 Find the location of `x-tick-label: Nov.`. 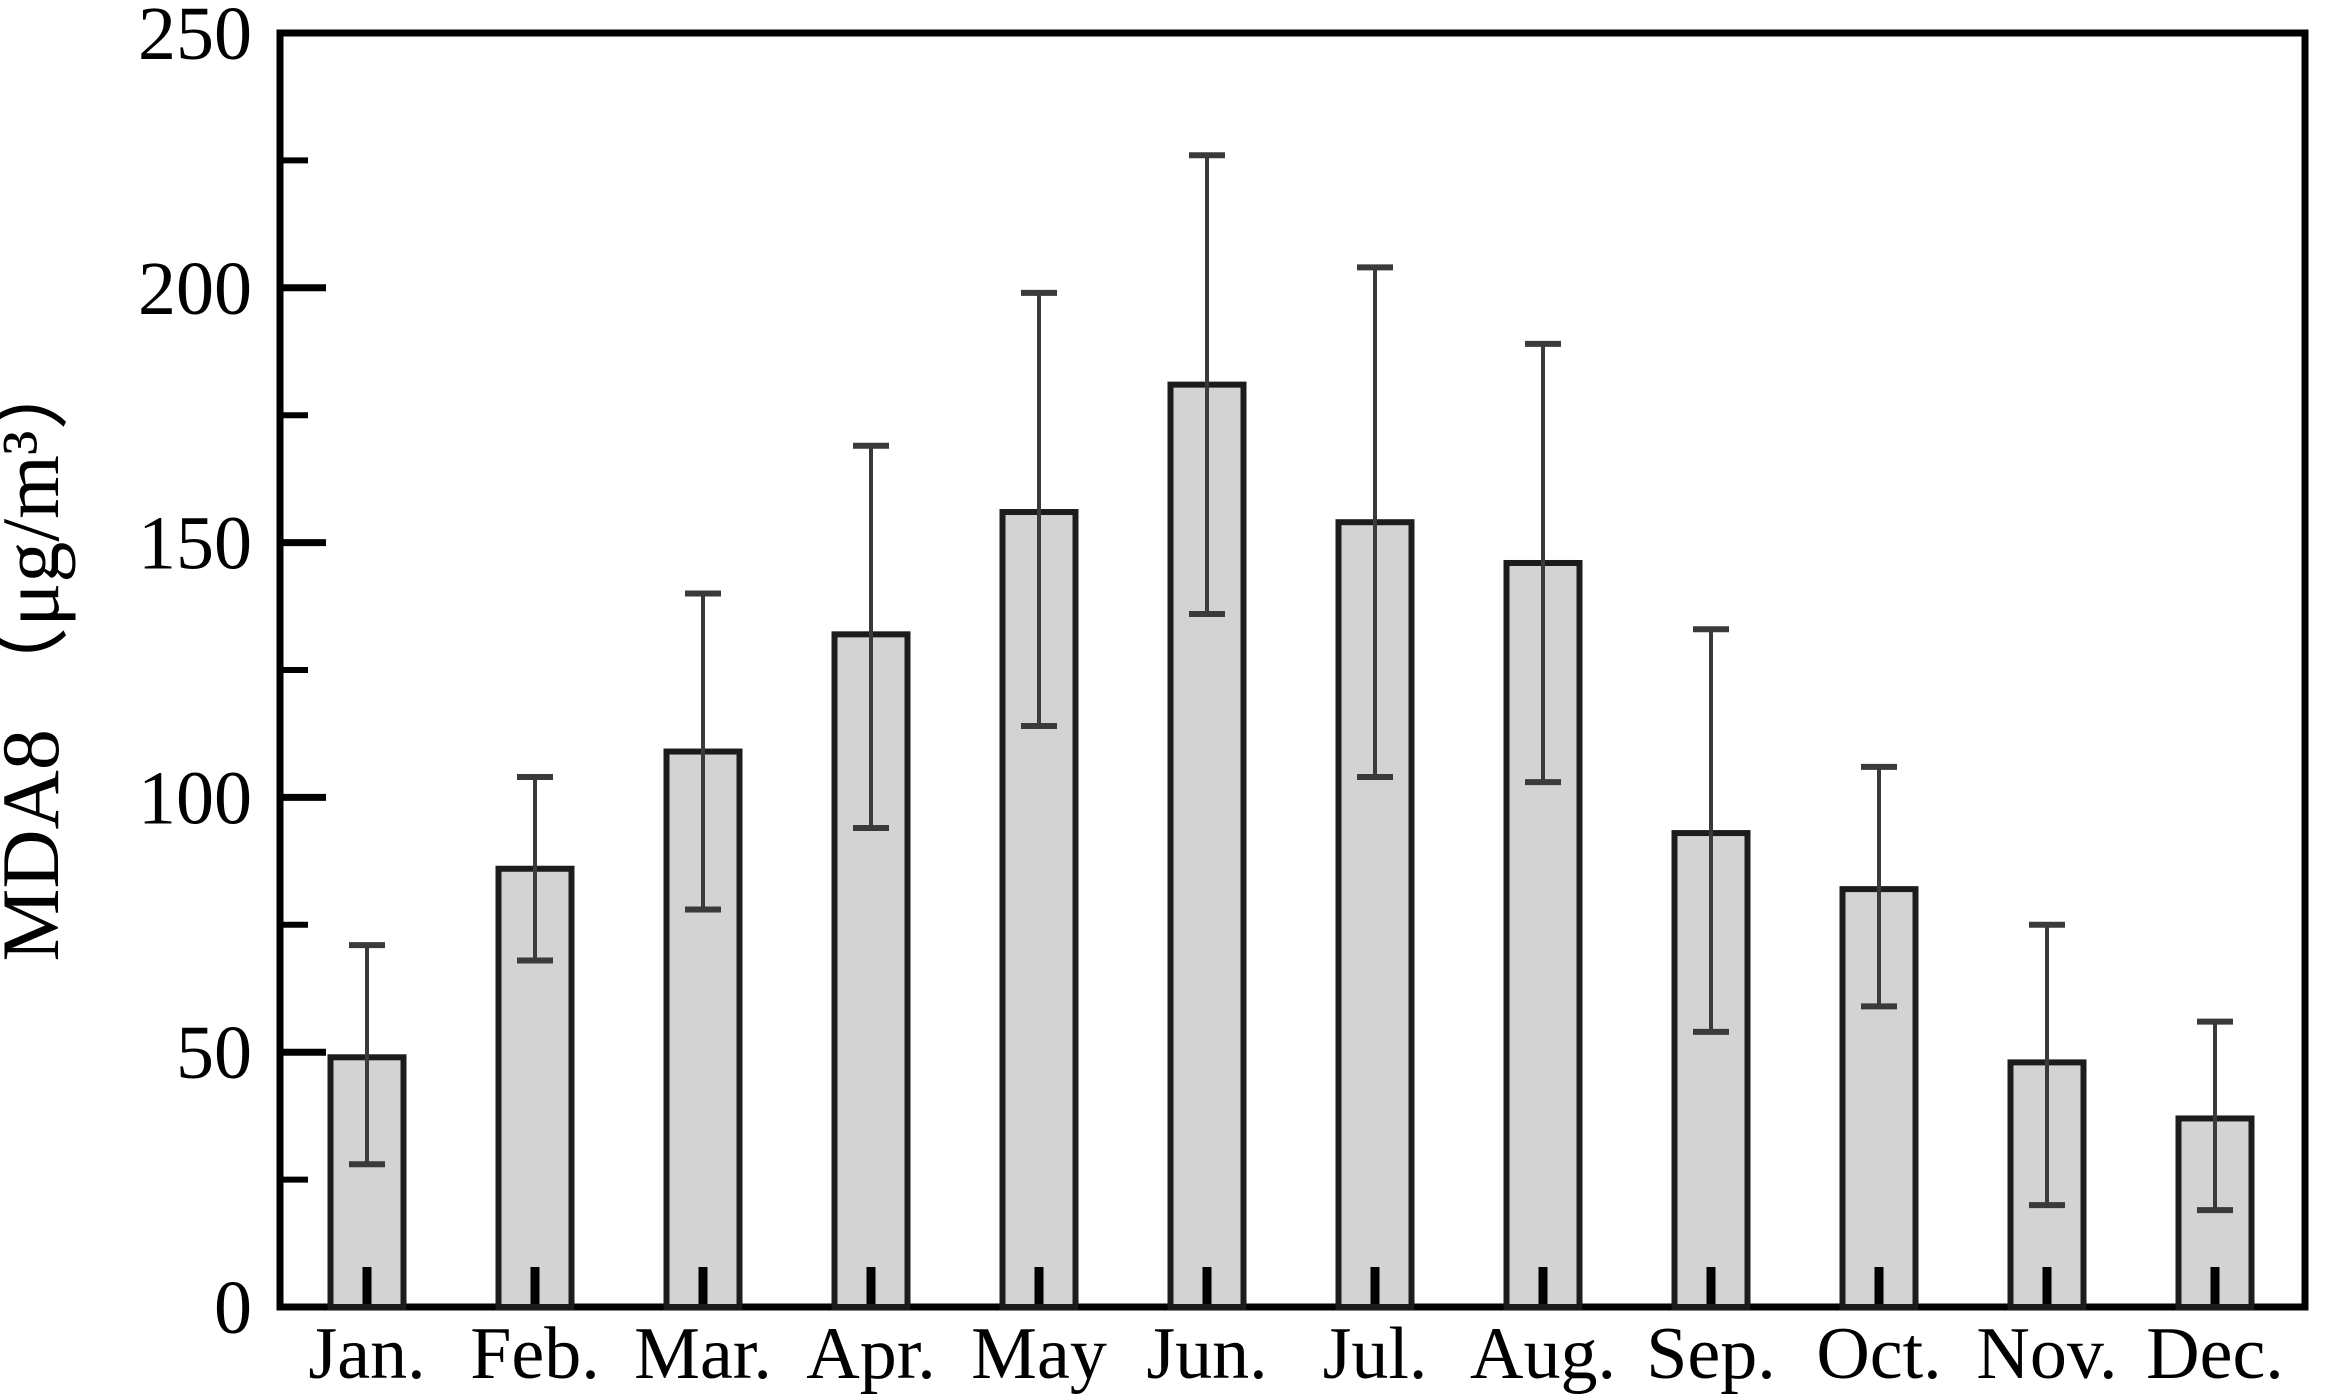

x-tick-label: Nov. is located at coordinates (2046, 1354).